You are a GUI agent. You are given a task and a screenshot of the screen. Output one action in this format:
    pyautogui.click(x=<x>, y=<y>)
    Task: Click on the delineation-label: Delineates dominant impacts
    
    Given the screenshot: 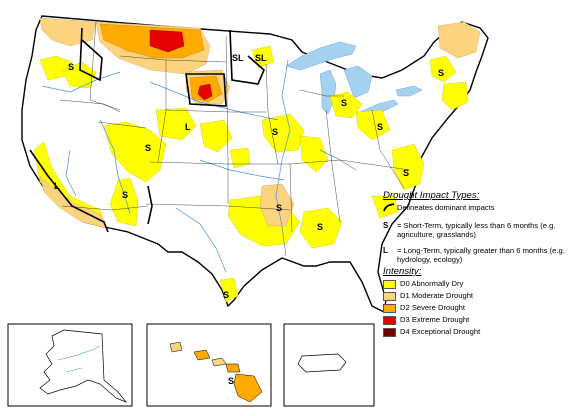 What is the action you would take?
    pyautogui.click(x=446, y=207)
    